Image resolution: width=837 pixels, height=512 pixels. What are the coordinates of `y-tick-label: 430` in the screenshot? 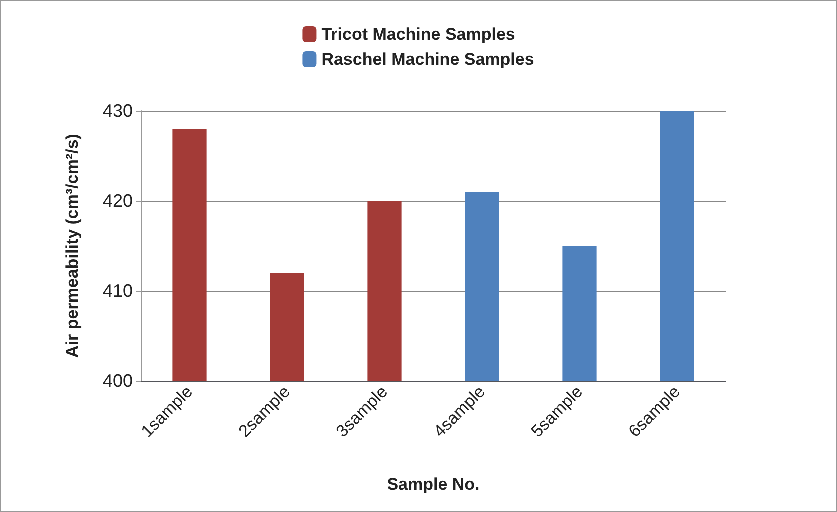 It's located at (117, 111).